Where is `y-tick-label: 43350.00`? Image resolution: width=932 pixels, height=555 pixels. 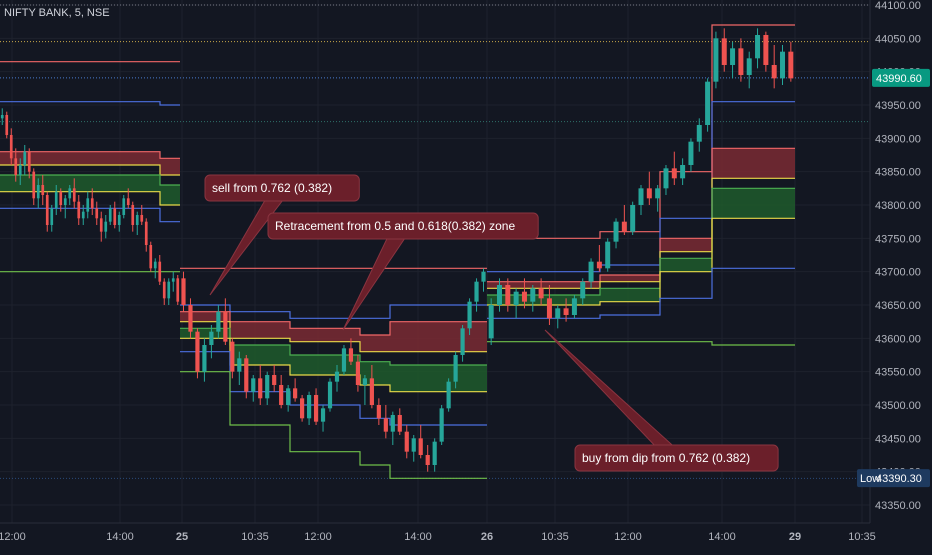 y-tick-label: 43350.00 is located at coordinates (898, 506).